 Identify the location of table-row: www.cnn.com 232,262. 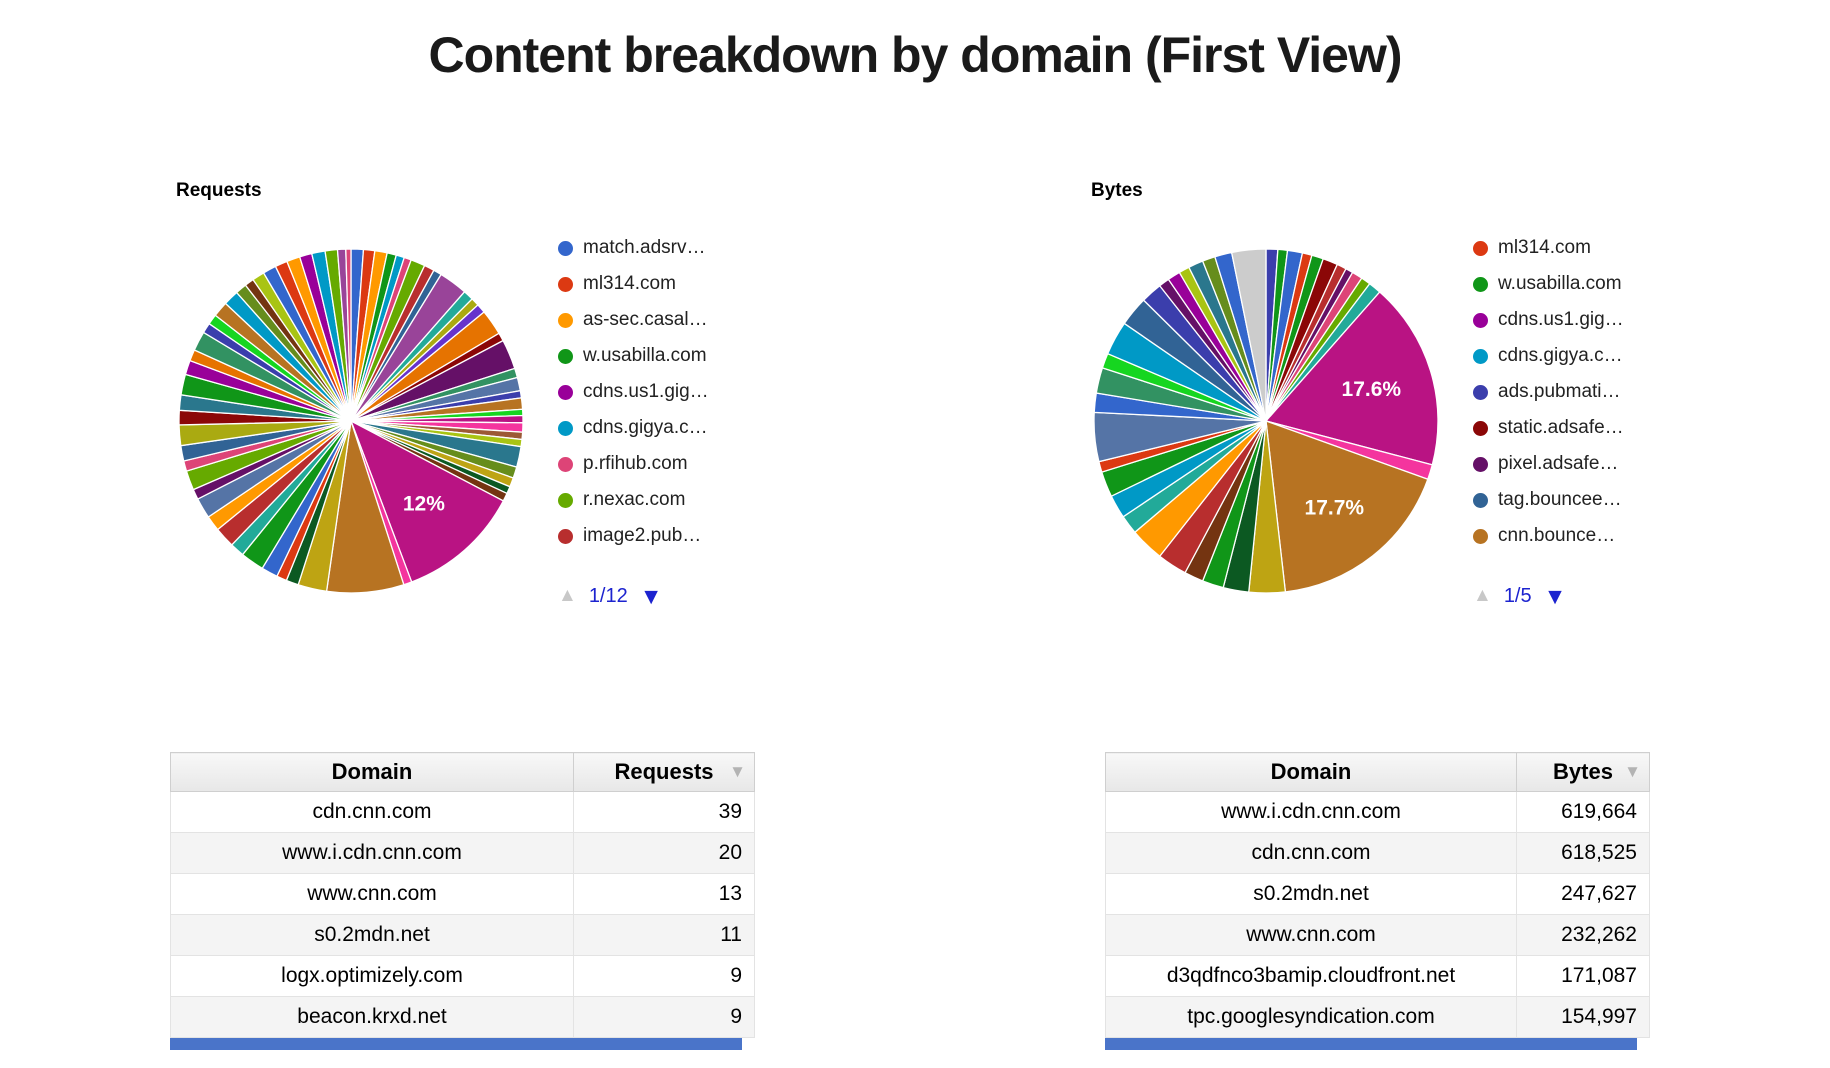
(1377, 935).